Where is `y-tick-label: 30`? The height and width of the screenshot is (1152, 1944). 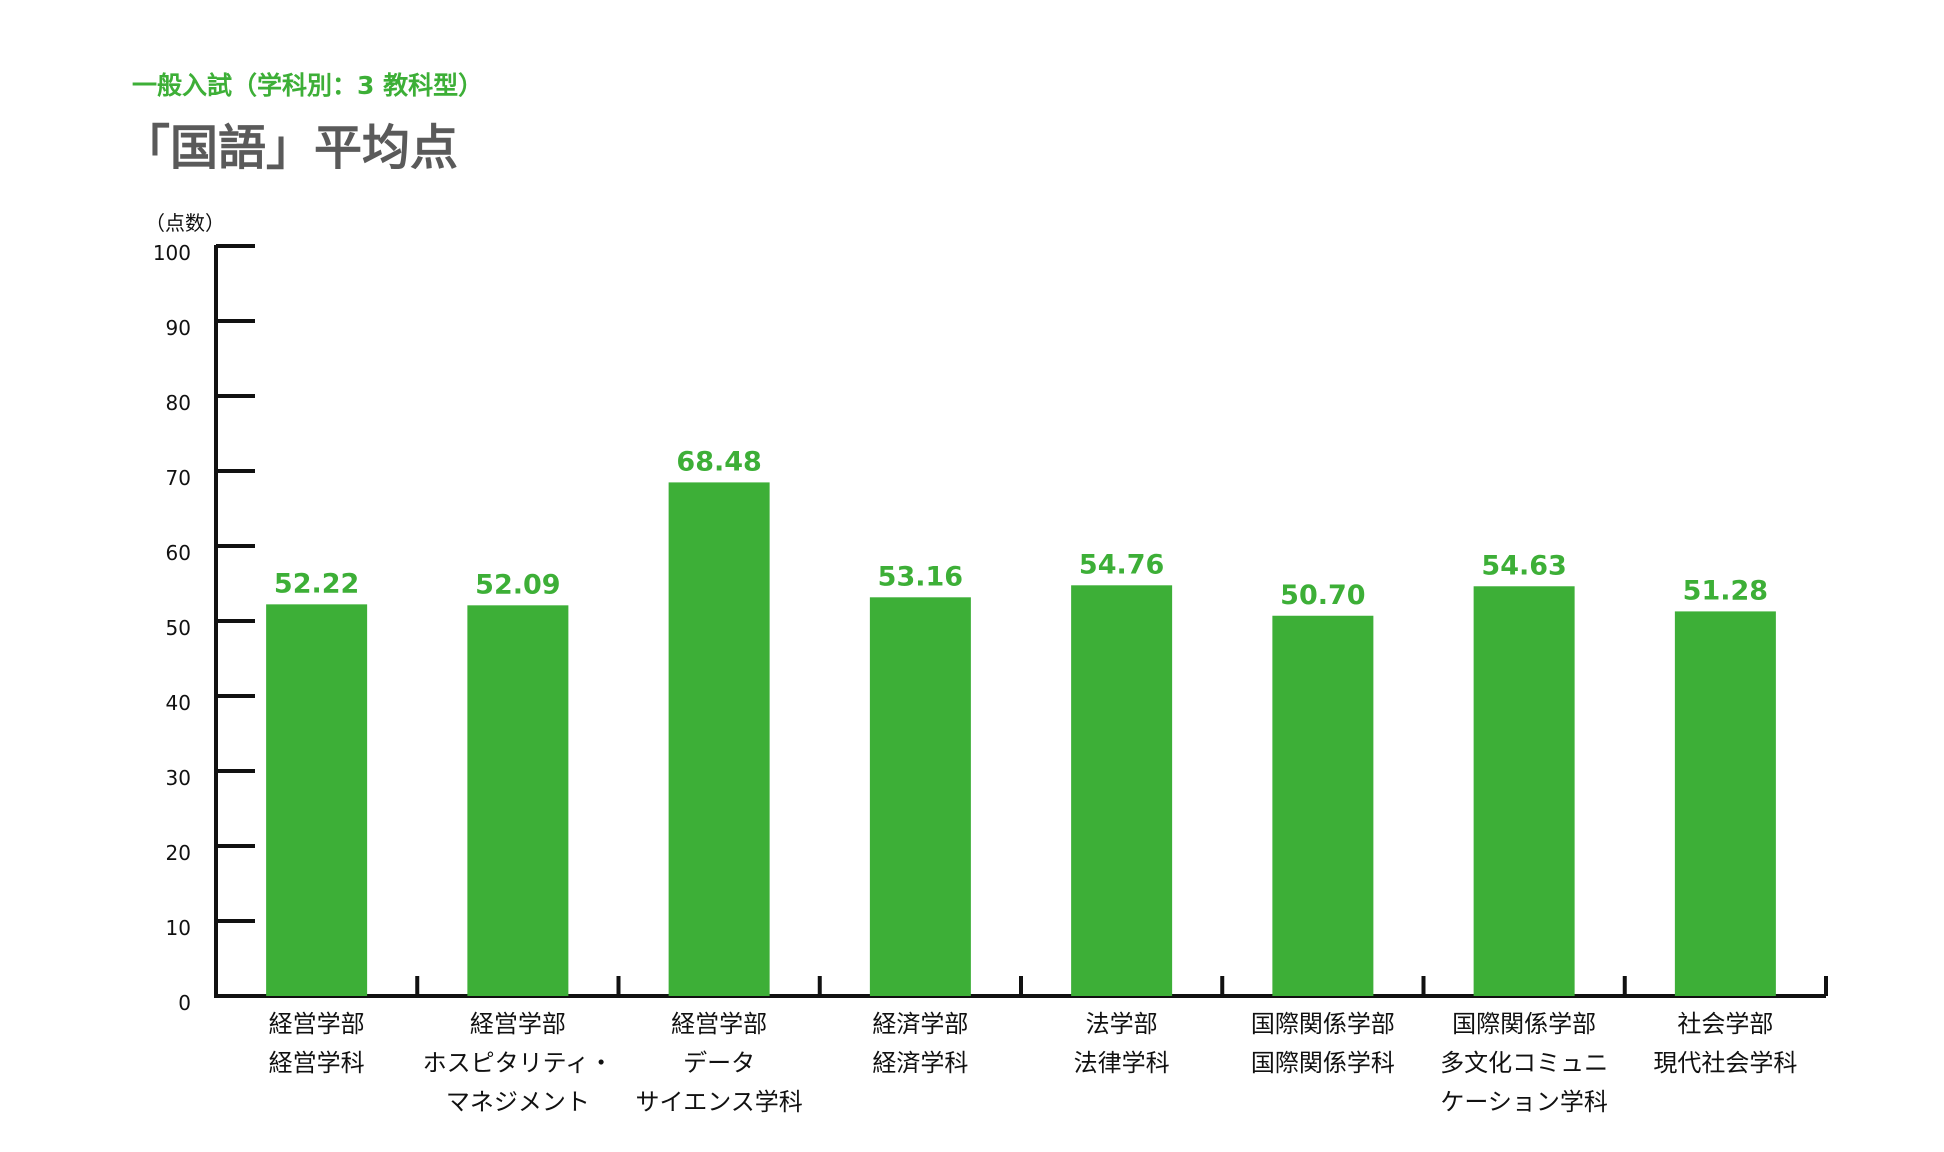
y-tick-label: 30 is located at coordinates (178, 778).